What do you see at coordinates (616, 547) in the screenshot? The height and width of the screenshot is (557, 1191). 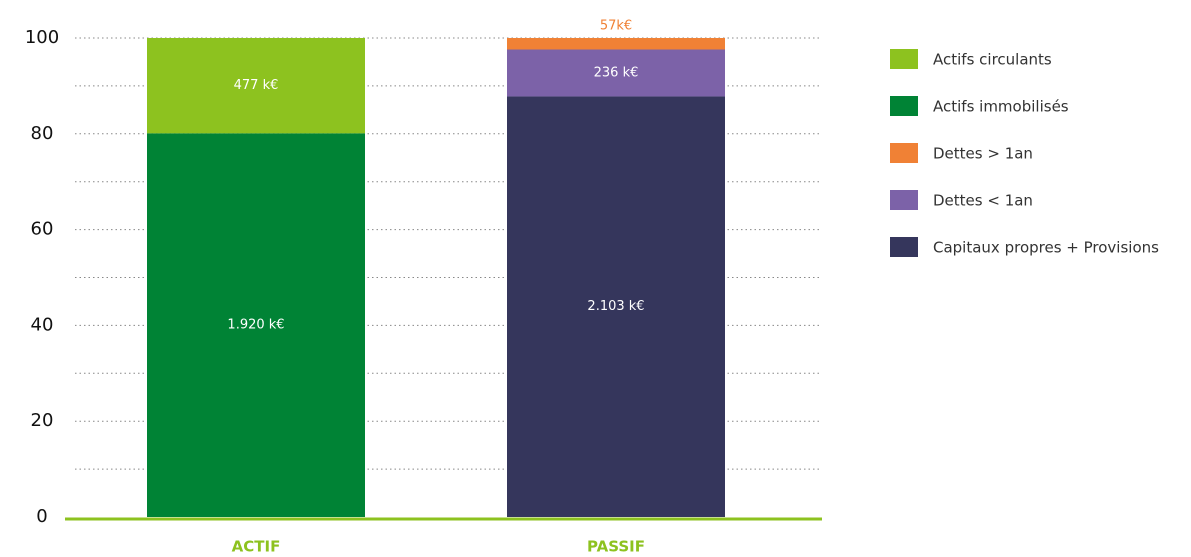 I see `x-tick-label: PASSIF` at bounding box center [616, 547].